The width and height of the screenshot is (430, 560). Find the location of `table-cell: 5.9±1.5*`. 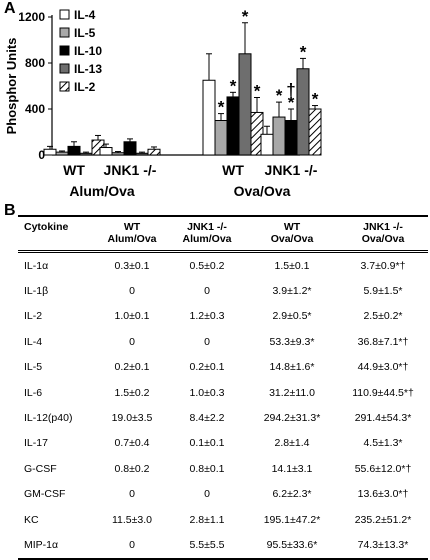

table-cell: 5.9±1.5* is located at coordinates (383, 291).